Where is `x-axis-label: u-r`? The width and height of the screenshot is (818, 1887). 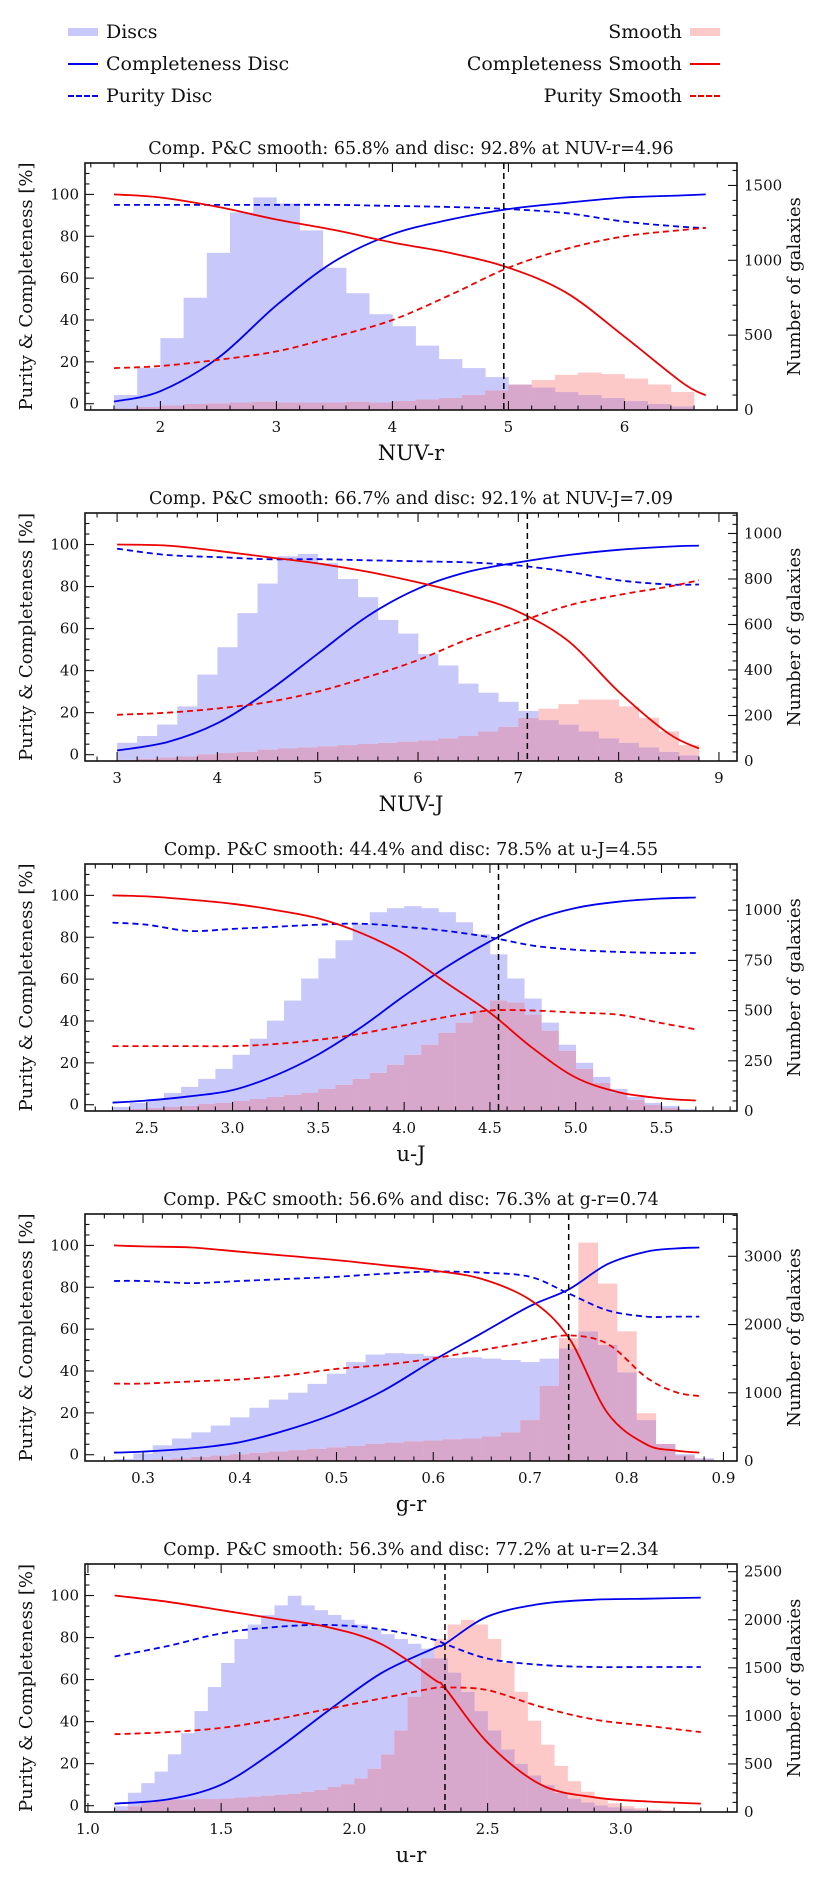
x-axis-label: u-r is located at coordinates (412, 1855).